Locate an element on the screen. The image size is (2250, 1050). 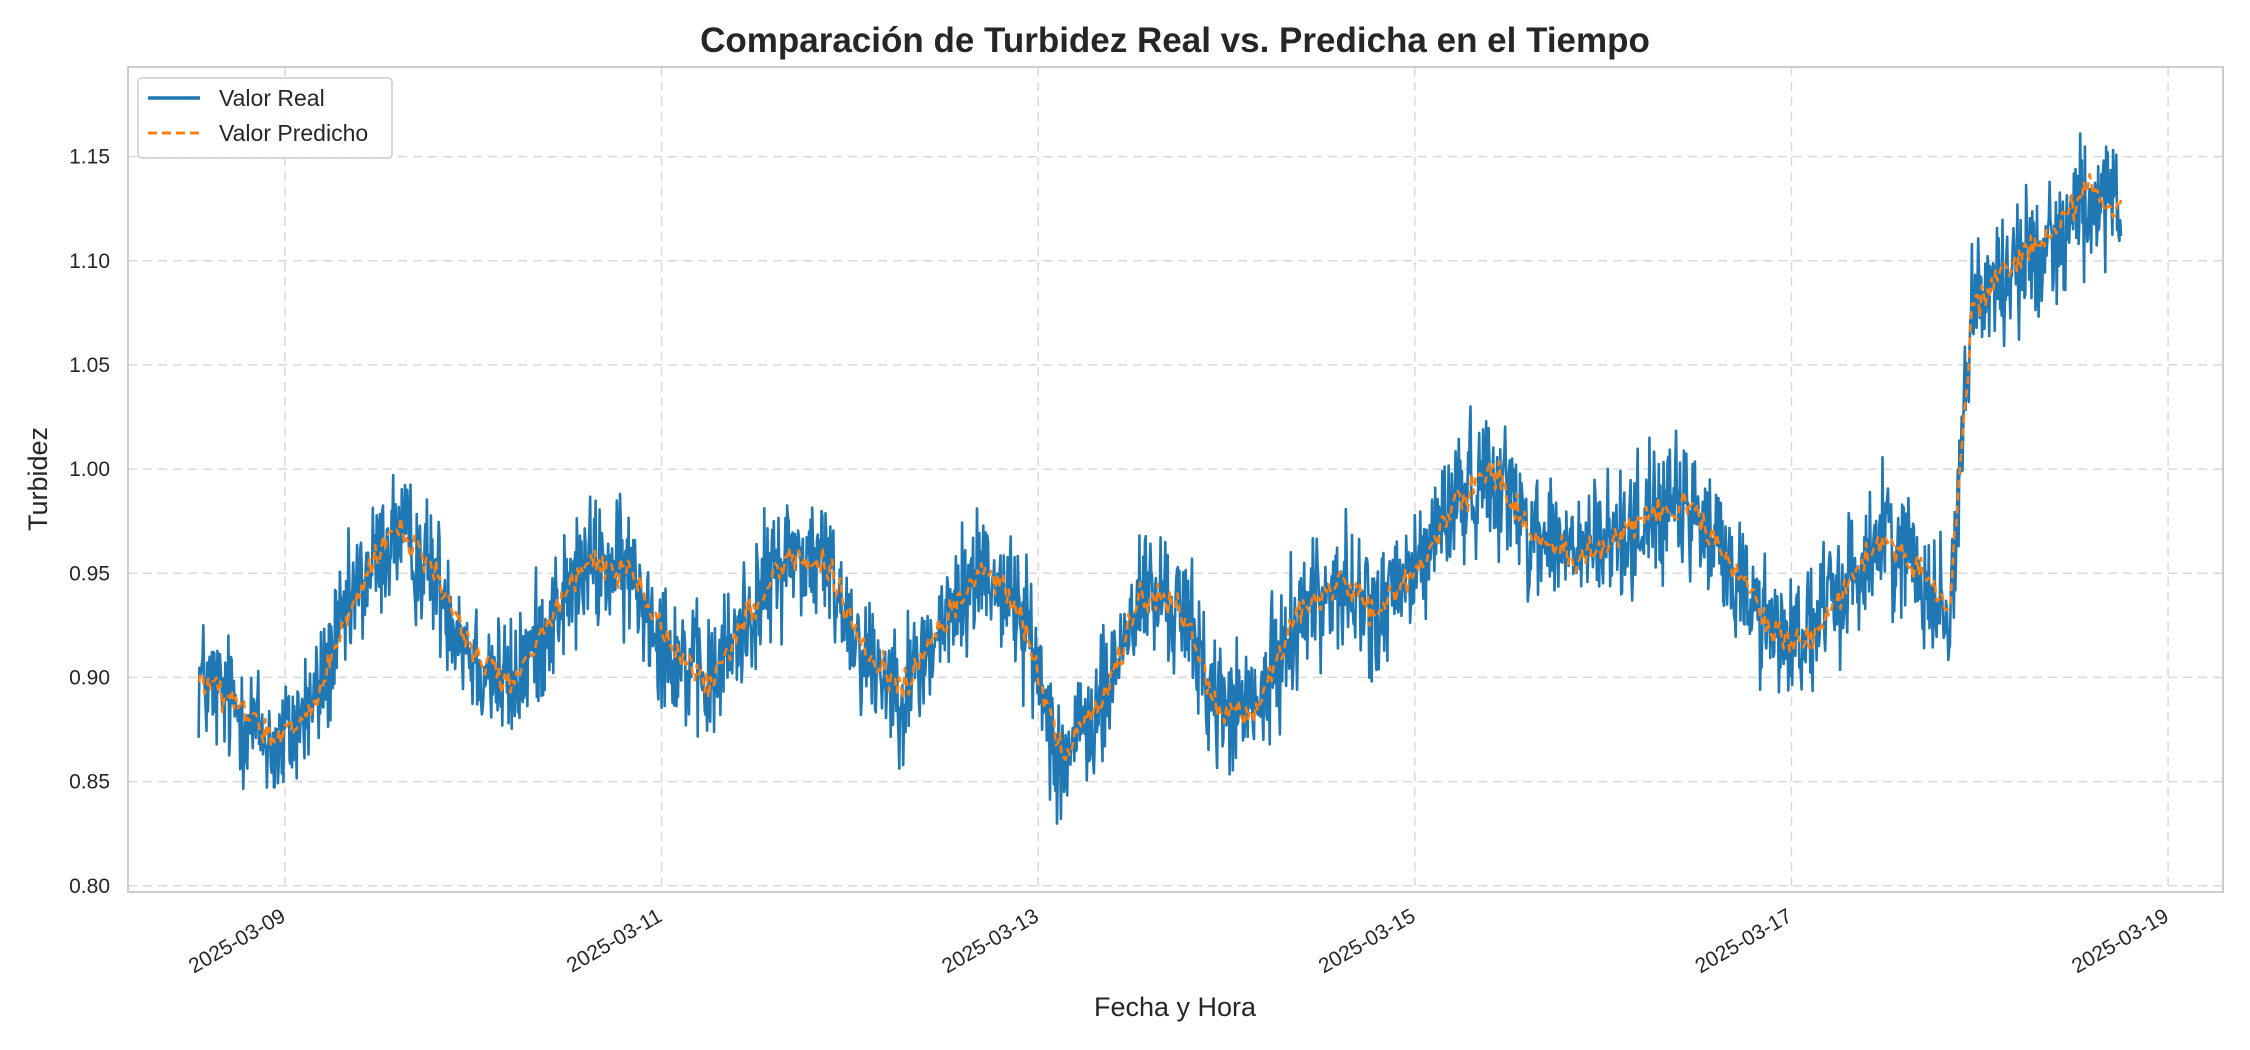
y-tick-label: 0.85 is located at coordinates (89, 782).